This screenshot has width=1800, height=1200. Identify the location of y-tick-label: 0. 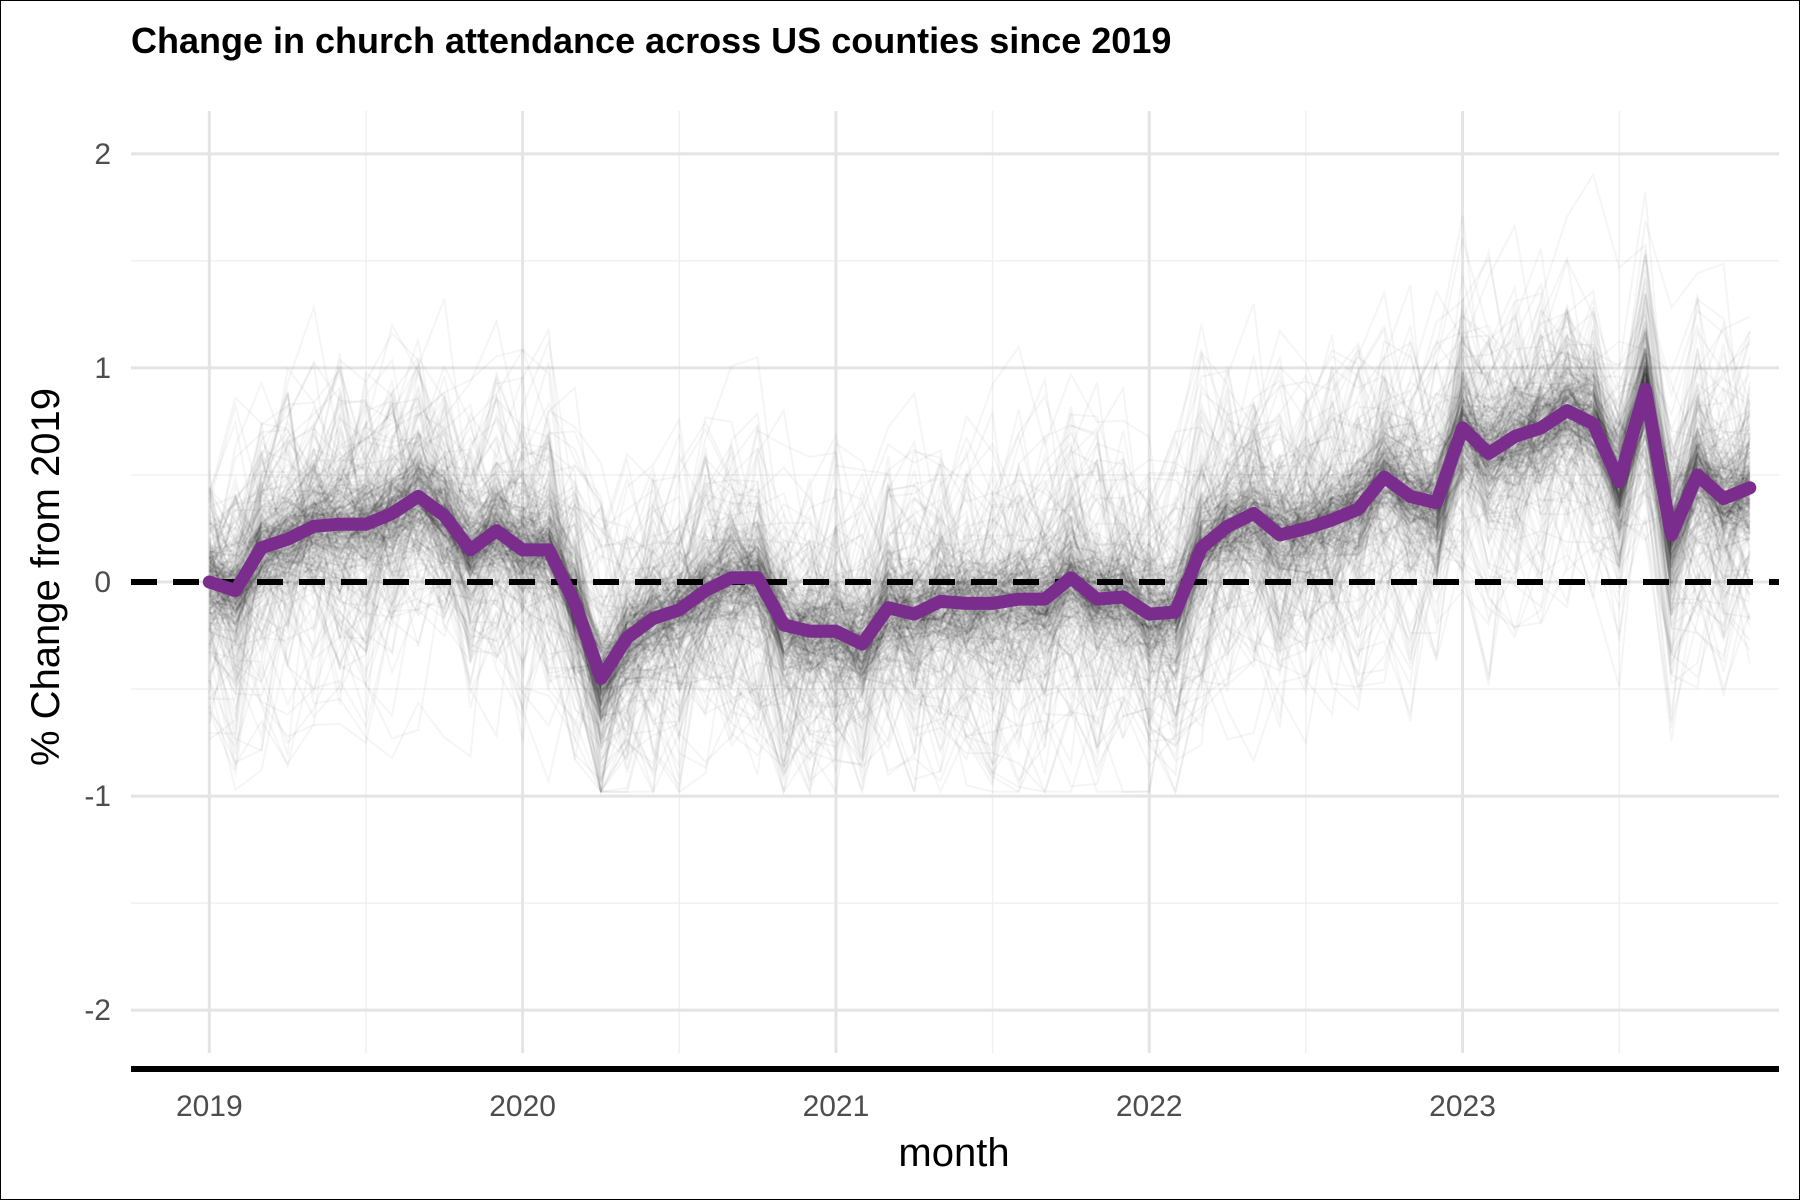
(102, 582).